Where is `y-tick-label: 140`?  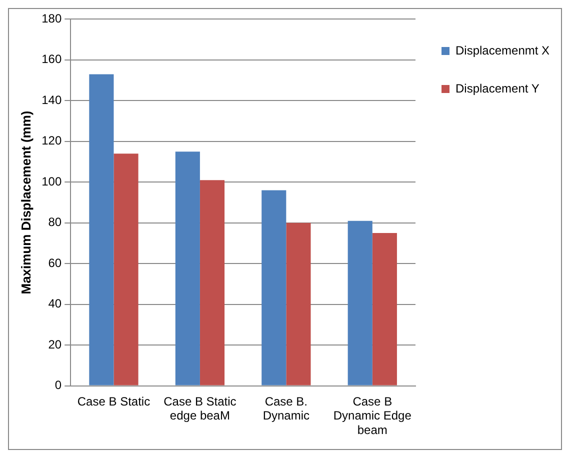
y-tick-label: 140 is located at coordinates (52, 99).